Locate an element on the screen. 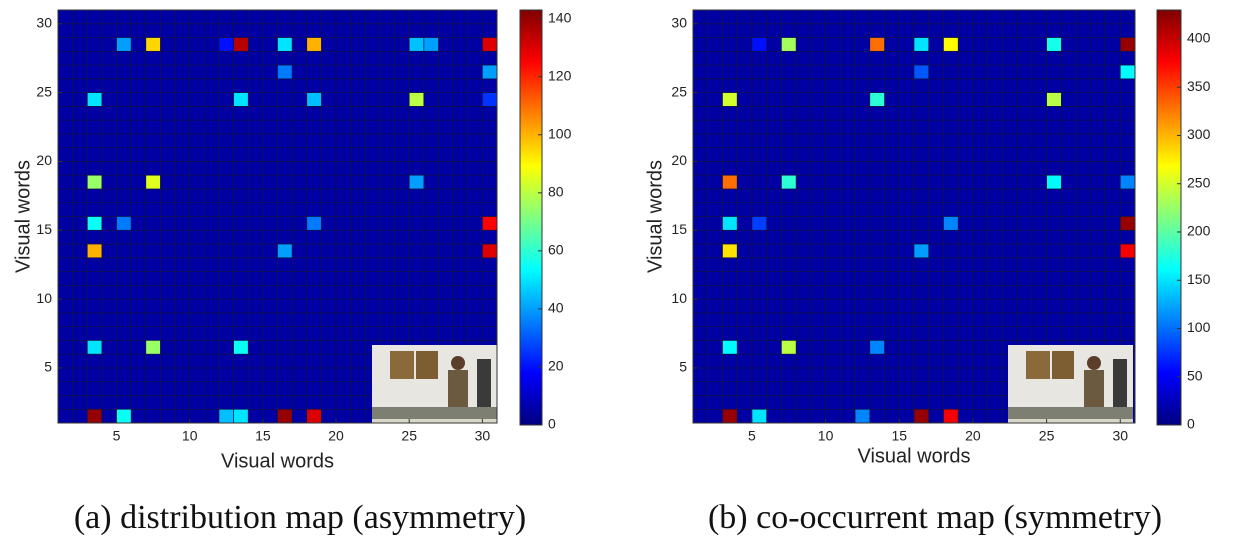  y-tick-label: 25 is located at coordinates (44, 91).